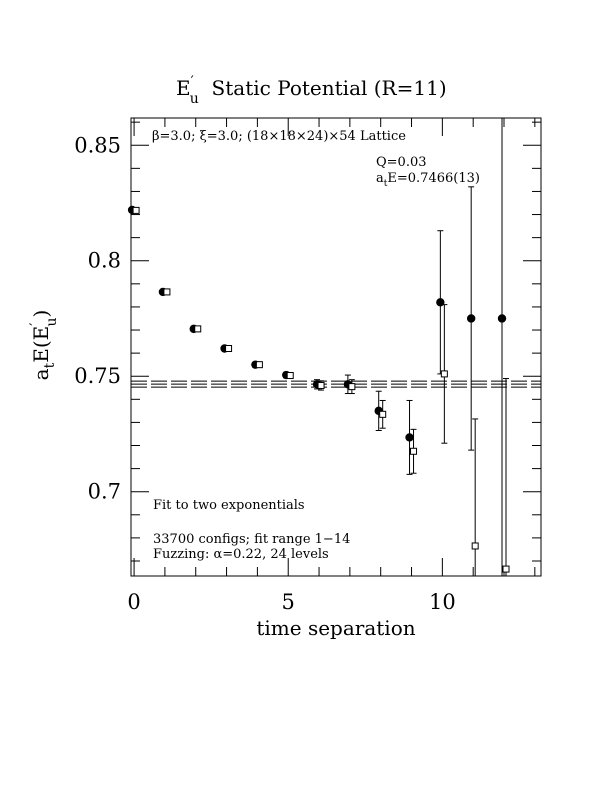 Image resolution: width=612 pixels, height=792 pixels. I want to click on energy-t: t, so click(386, 184).